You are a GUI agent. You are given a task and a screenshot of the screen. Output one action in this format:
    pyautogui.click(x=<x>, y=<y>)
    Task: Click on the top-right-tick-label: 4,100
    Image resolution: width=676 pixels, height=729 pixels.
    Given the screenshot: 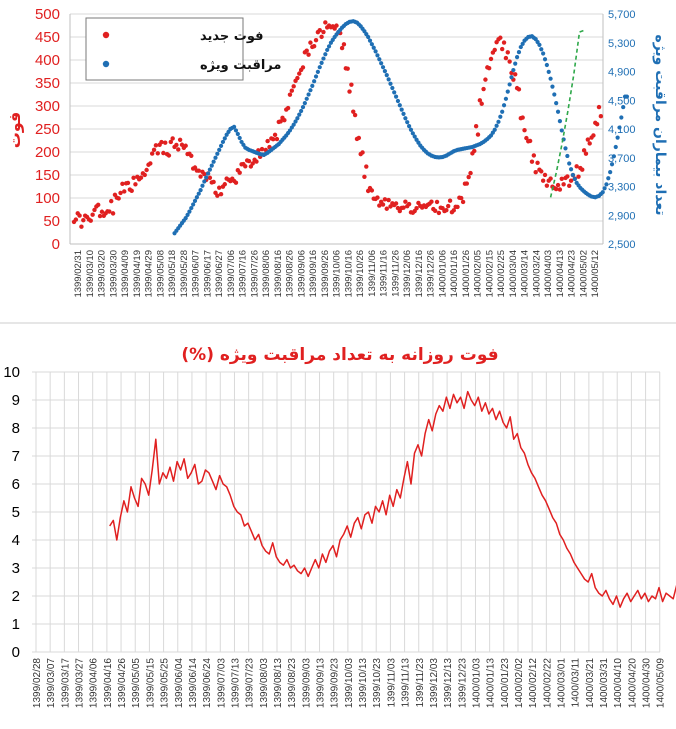 What is the action you would take?
    pyautogui.click(x=622, y=130)
    